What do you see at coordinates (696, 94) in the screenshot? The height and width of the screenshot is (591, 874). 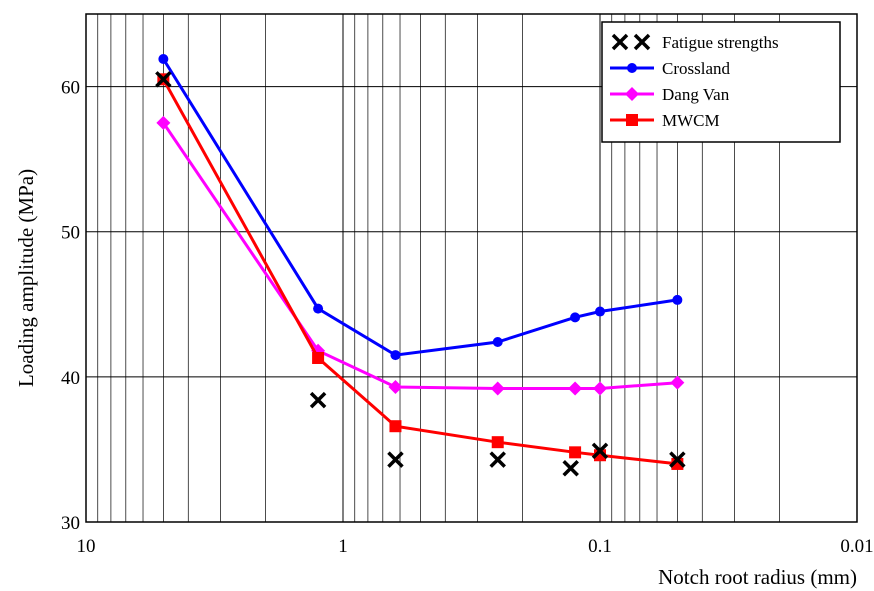 I see `legend-label: Dang Van` at bounding box center [696, 94].